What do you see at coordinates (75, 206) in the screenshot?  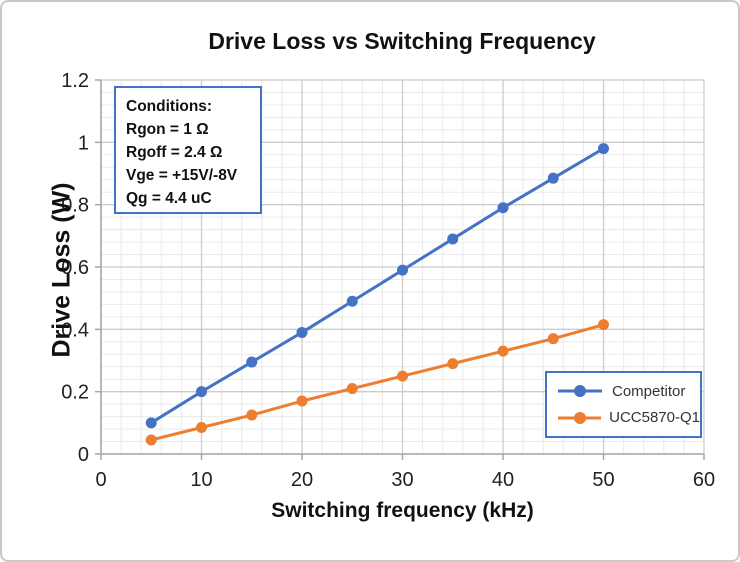 I see `y-tick-label: 0.8` at bounding box center [75, 206].